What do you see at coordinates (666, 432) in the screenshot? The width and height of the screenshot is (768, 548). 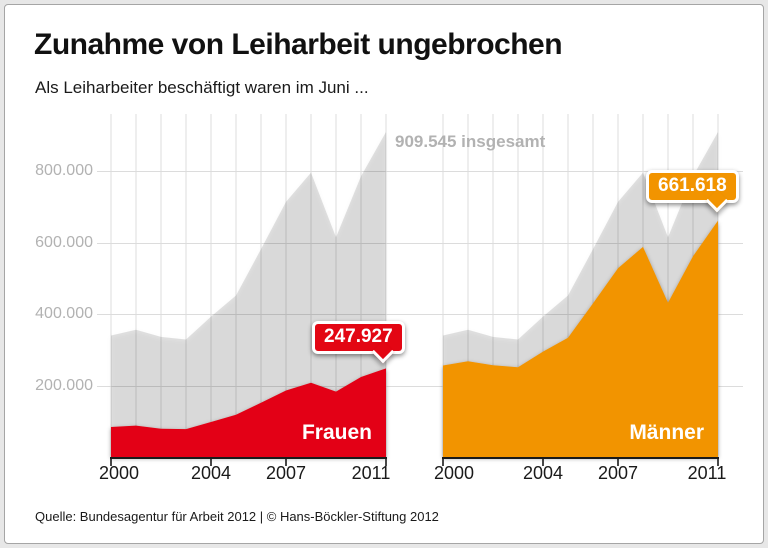 I see `series-label-maenner: Männer` at bounding box center [666, 432].